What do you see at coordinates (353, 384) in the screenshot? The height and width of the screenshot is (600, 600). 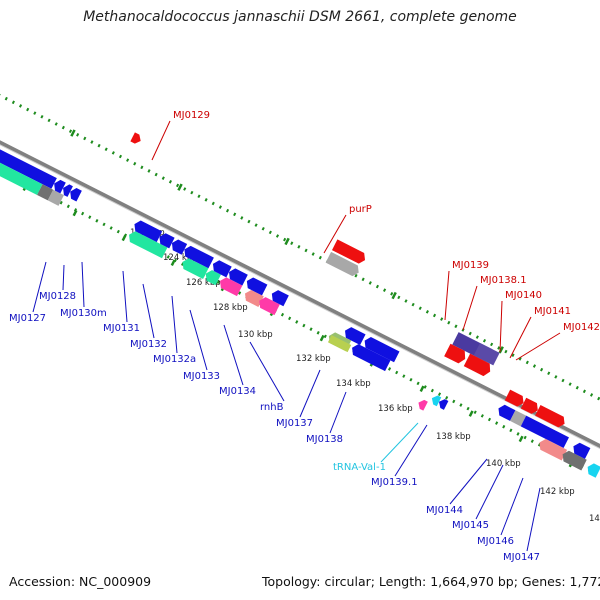 I see `scale-label-134-kbp: 134 kbp` at bounding box center [353, 384].